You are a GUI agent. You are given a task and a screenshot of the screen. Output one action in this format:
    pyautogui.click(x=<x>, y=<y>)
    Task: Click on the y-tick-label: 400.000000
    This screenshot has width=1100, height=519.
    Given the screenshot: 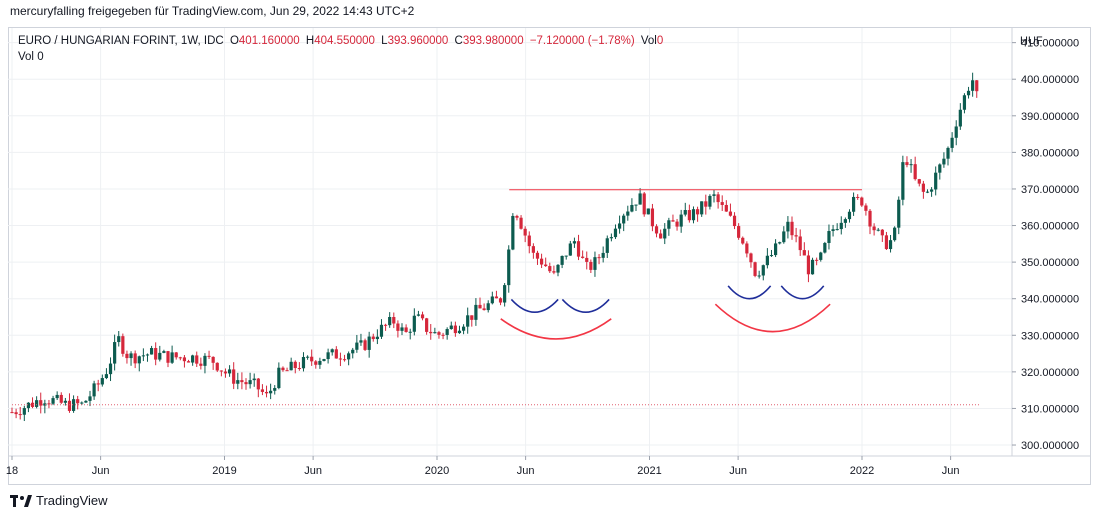 What is the action you would take?
    pyautogui.click(x=1050, y=80)
    